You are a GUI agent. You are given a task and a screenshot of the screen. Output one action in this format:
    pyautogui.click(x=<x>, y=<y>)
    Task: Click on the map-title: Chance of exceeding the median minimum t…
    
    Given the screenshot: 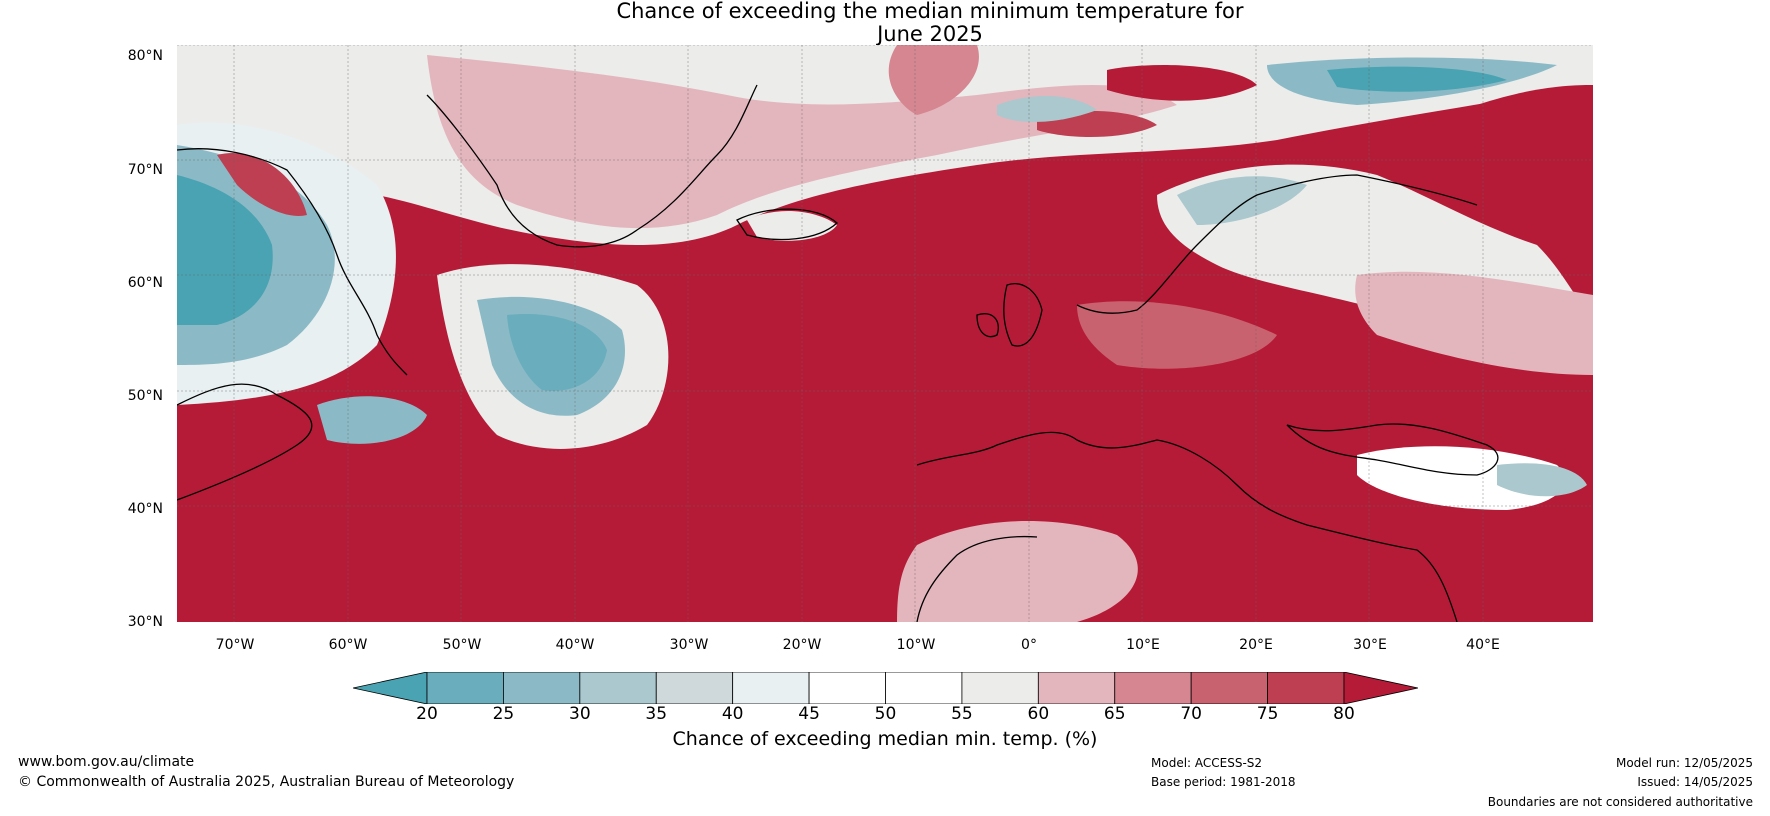 What is the action you would take?
    pyautogui.click(x=885, y=23)
    